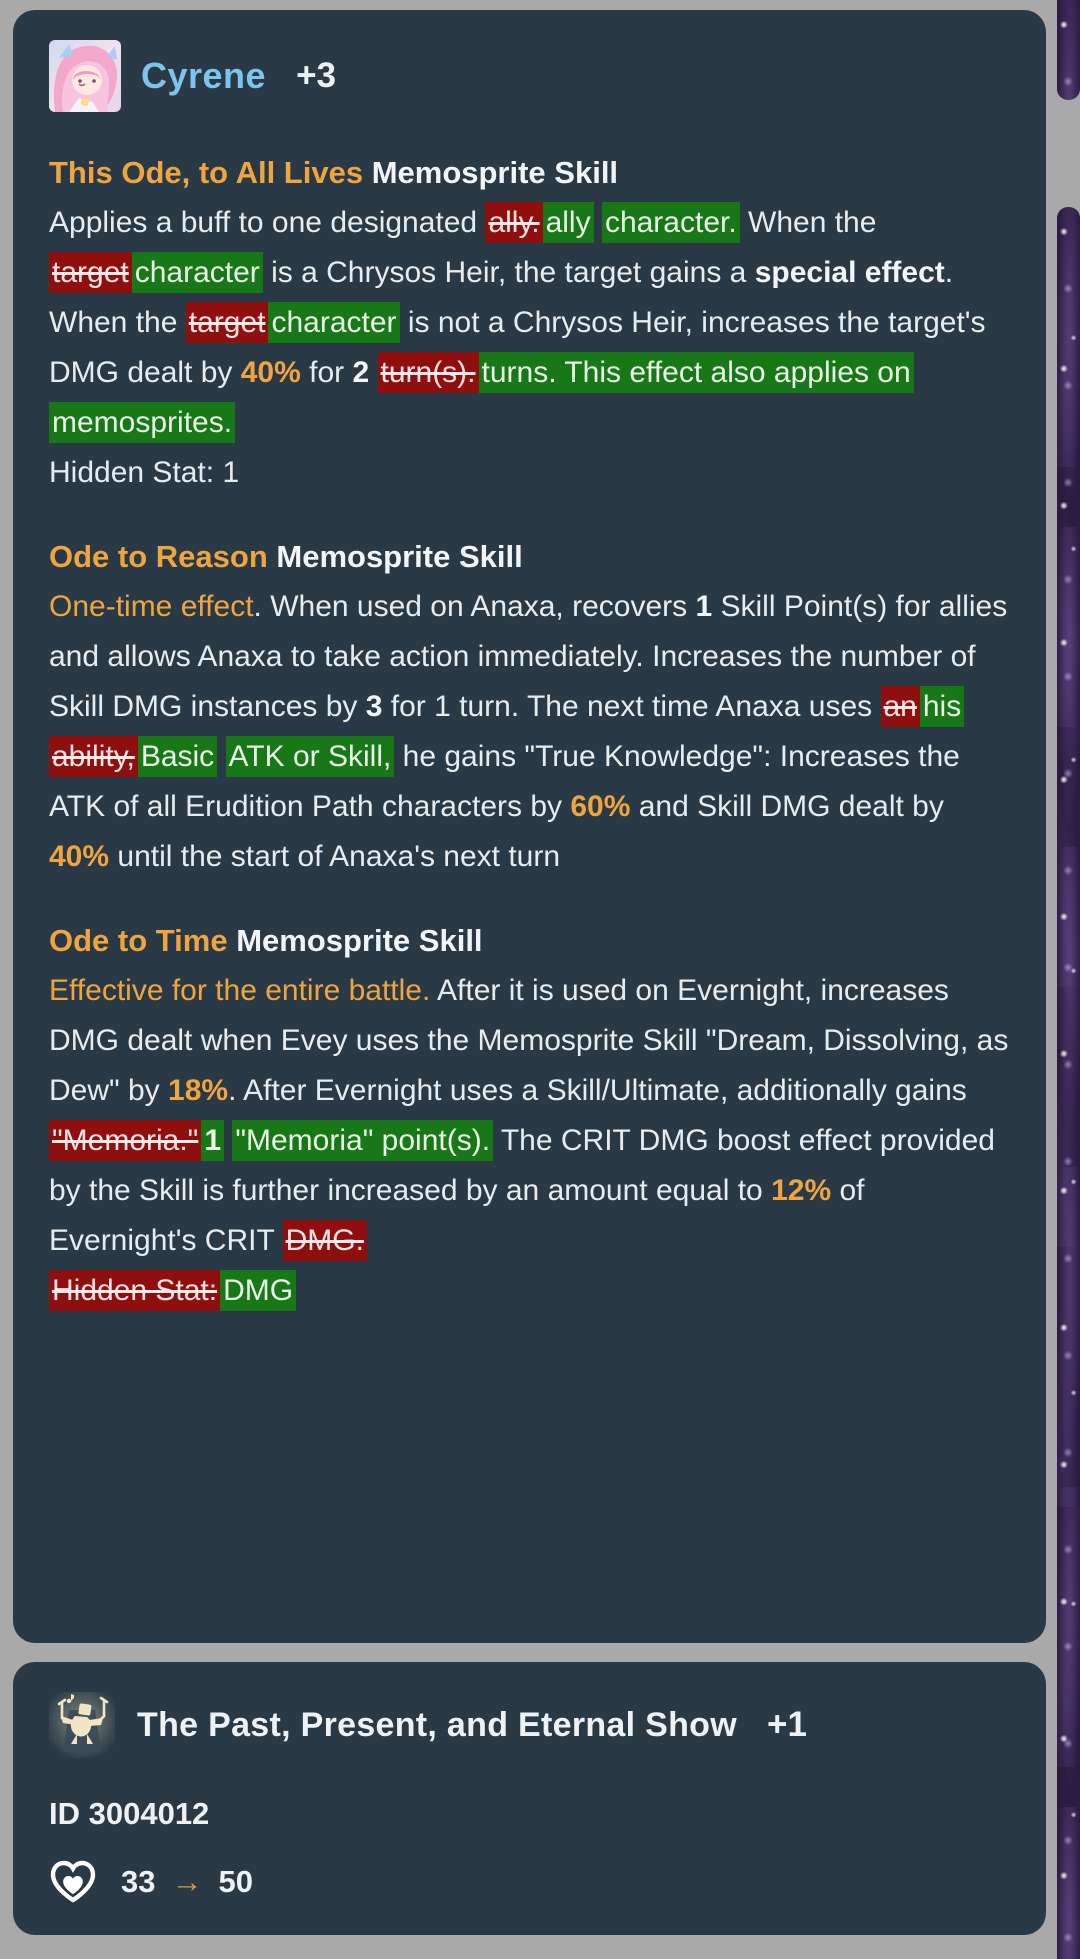 The image size is (1080, 1959). Describe the element at coordinates (138, 1881) in the screenshot. I see `favor-old-value: 33` at that location.